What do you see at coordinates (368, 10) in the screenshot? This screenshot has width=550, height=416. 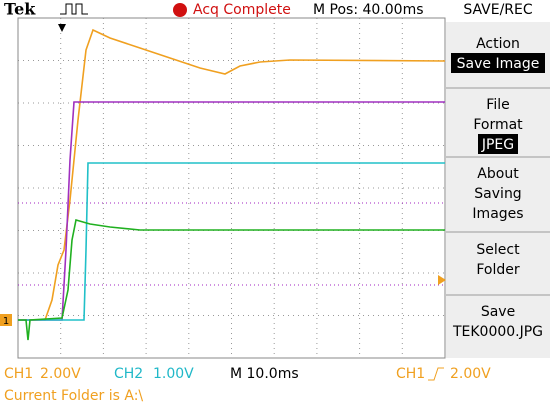 I see `position: M Pos: 40.00ms` at bounding box center [368, 10].